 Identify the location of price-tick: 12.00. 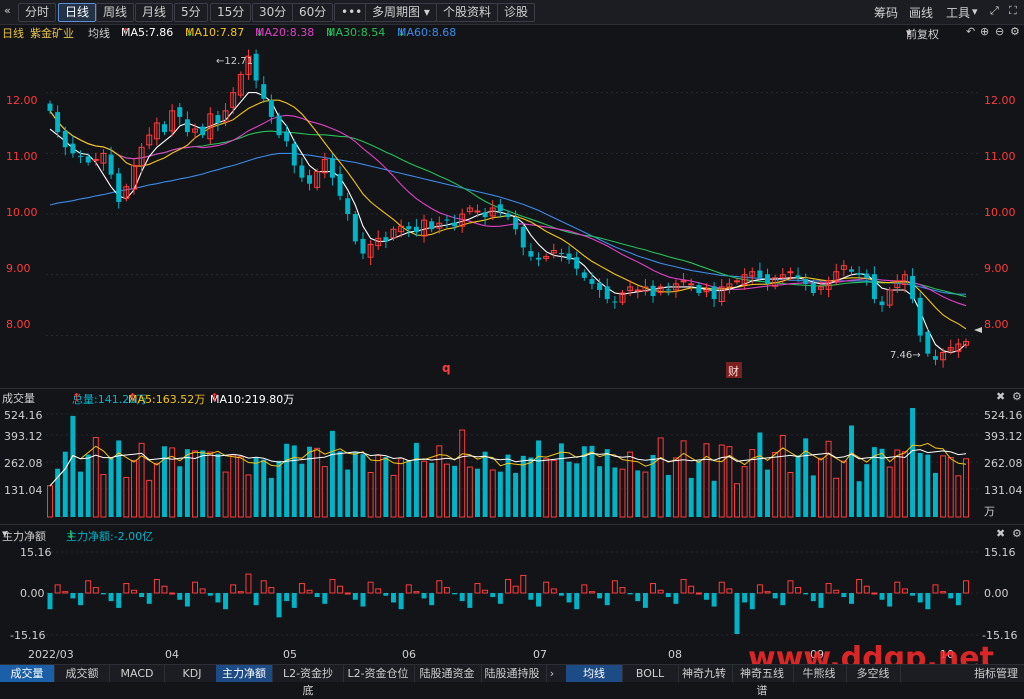
(22, 100).